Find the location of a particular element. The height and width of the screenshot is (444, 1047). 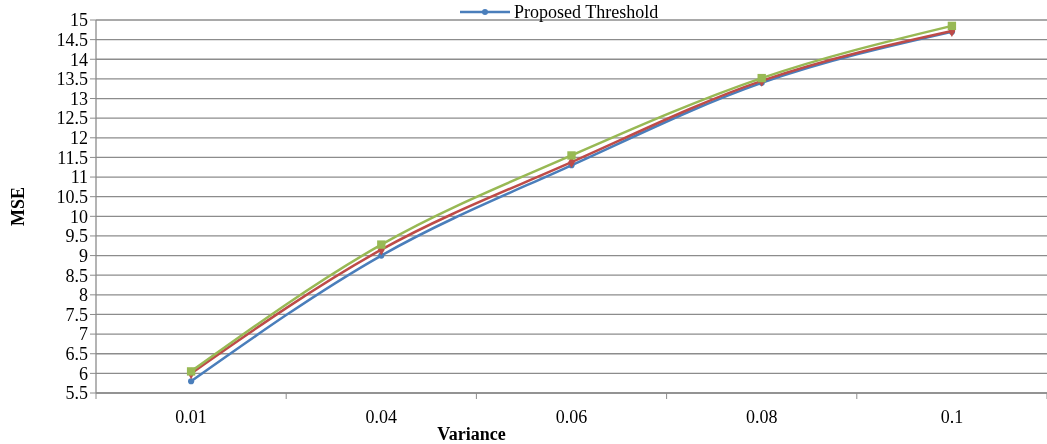

y-tick-label: 10.5 is located at coordinates (72, 196).